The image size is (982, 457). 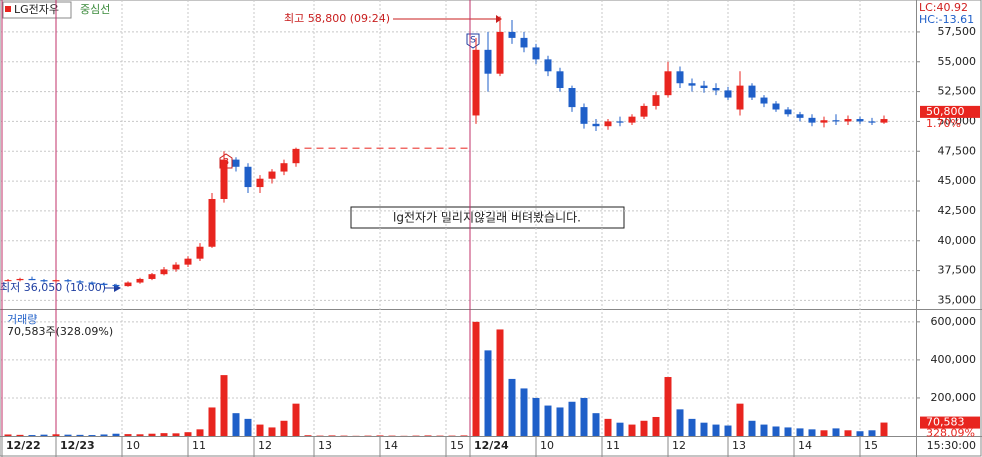 What do you see at coordinates (457, 445) in the screenshot?
I see `x-tick-label: 15` at bounding box center [457, 445].